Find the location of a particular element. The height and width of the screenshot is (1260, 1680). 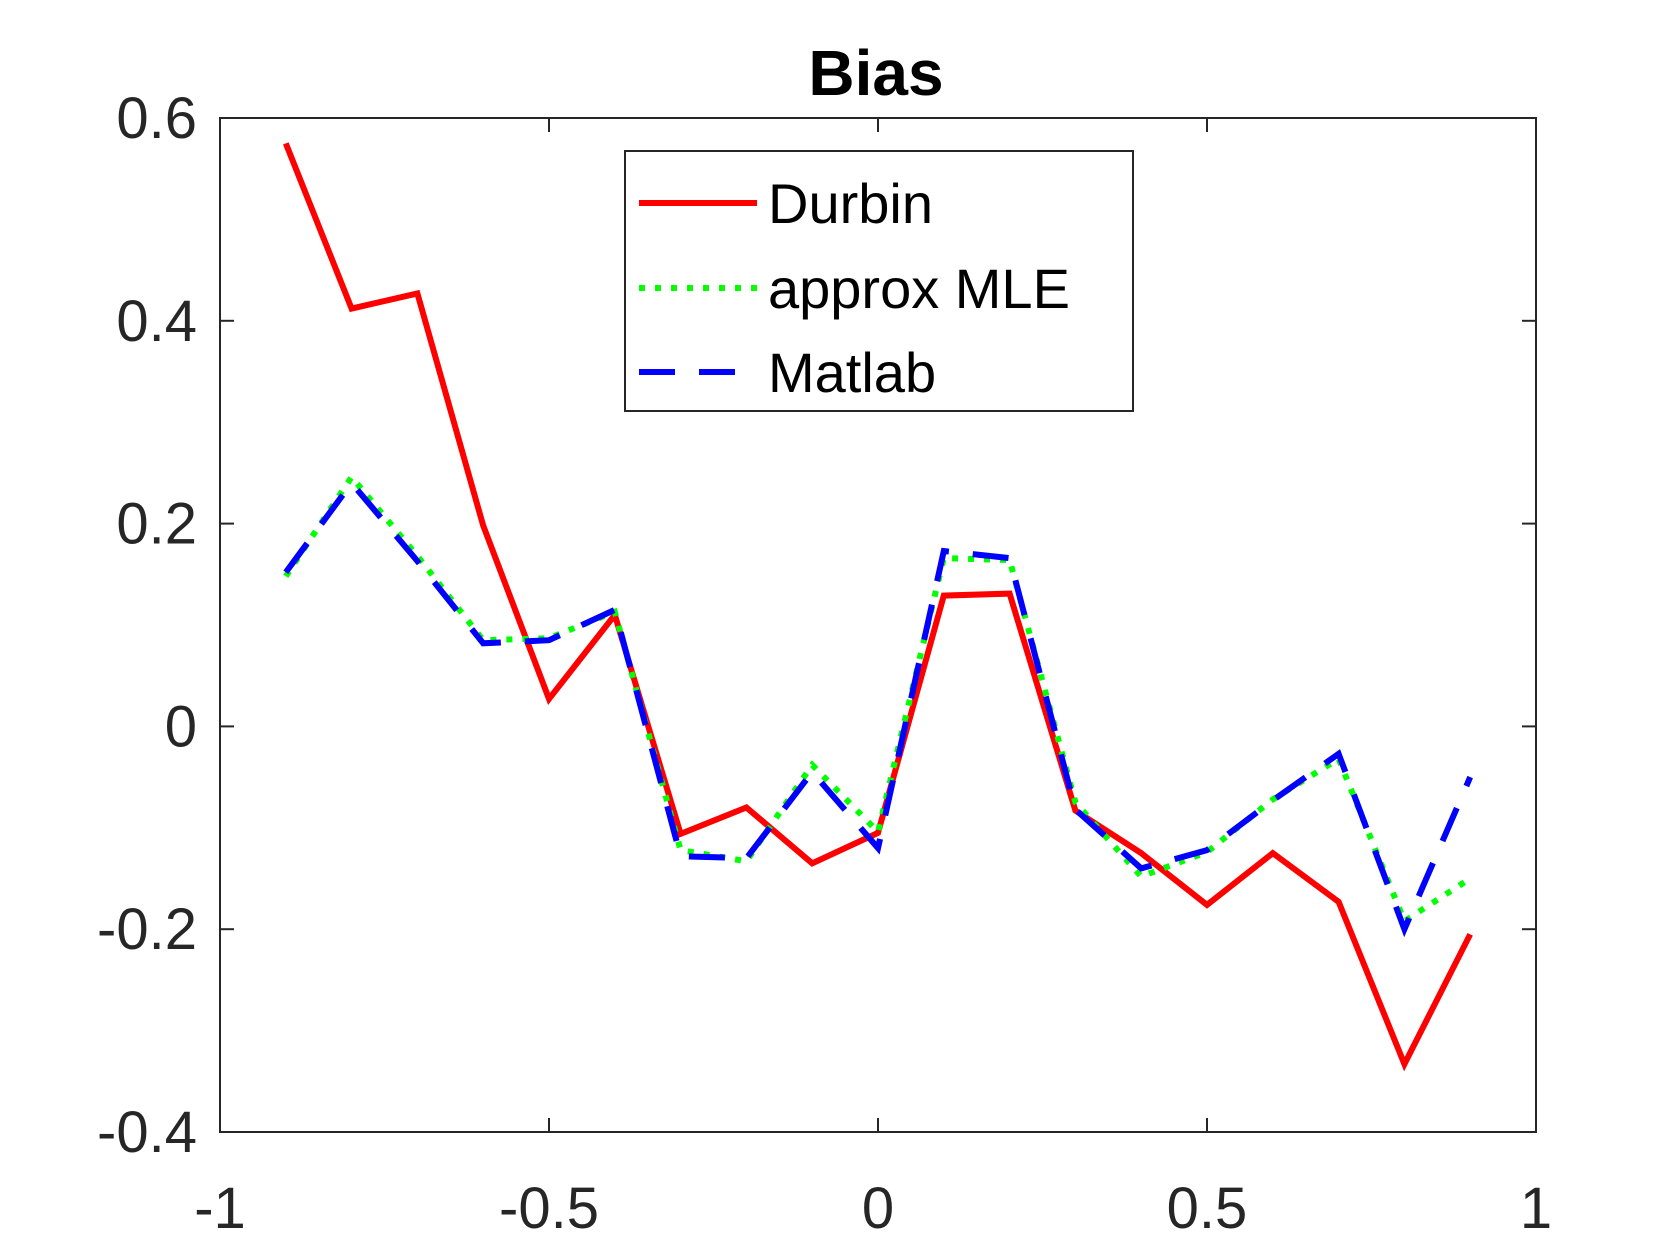

x-tick-label: -1 is located at coordinates (220, 1208).